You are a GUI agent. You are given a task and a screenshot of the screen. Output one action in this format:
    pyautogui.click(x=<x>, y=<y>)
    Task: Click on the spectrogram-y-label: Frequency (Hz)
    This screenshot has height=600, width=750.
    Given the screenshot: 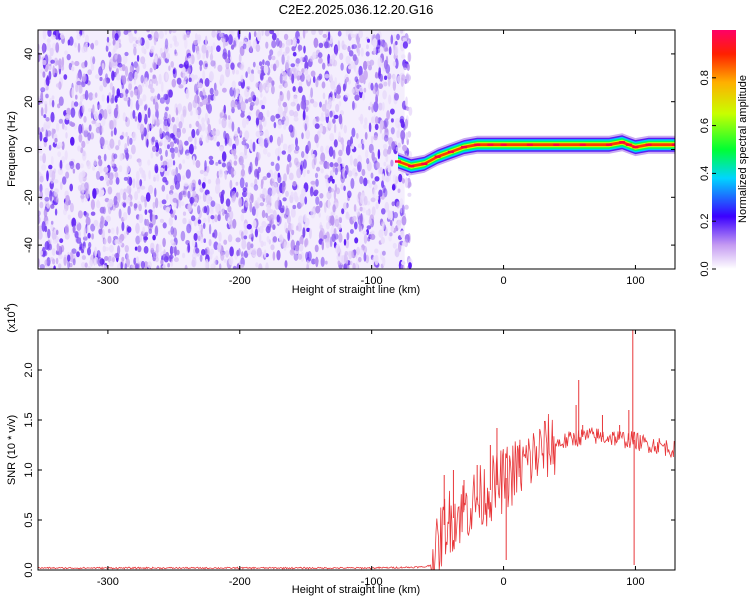 What is the action you would take?
    pyautogui.click(x=12, y=149)
    